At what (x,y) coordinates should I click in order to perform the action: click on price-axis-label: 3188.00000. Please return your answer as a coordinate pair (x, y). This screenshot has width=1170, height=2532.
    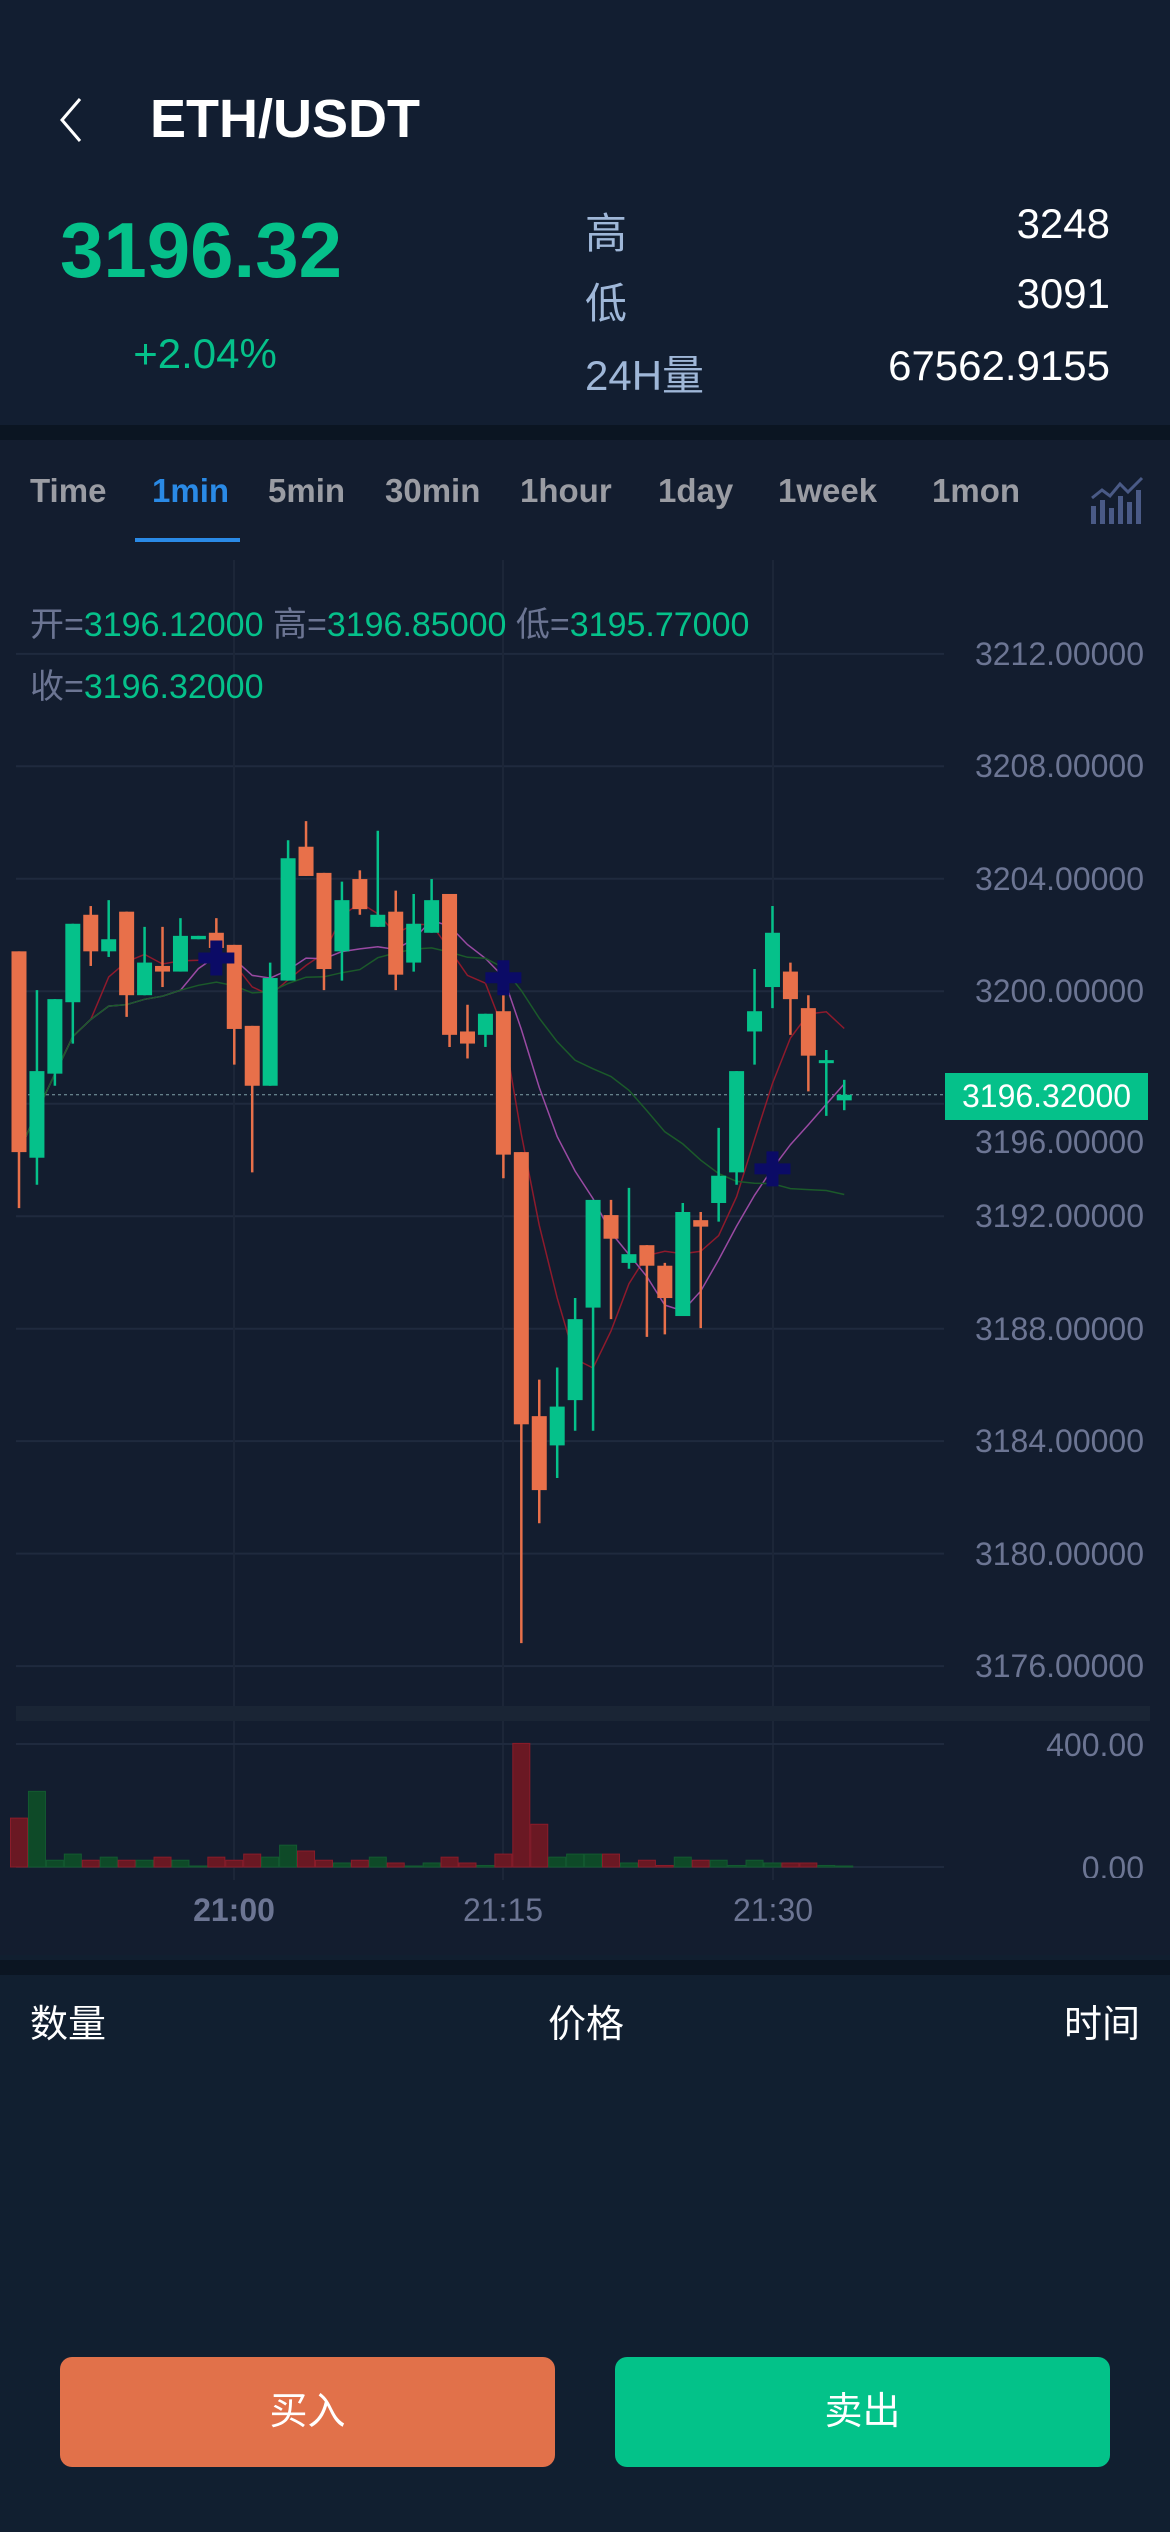
    Looking at the image, I should click on (1059, 1328).